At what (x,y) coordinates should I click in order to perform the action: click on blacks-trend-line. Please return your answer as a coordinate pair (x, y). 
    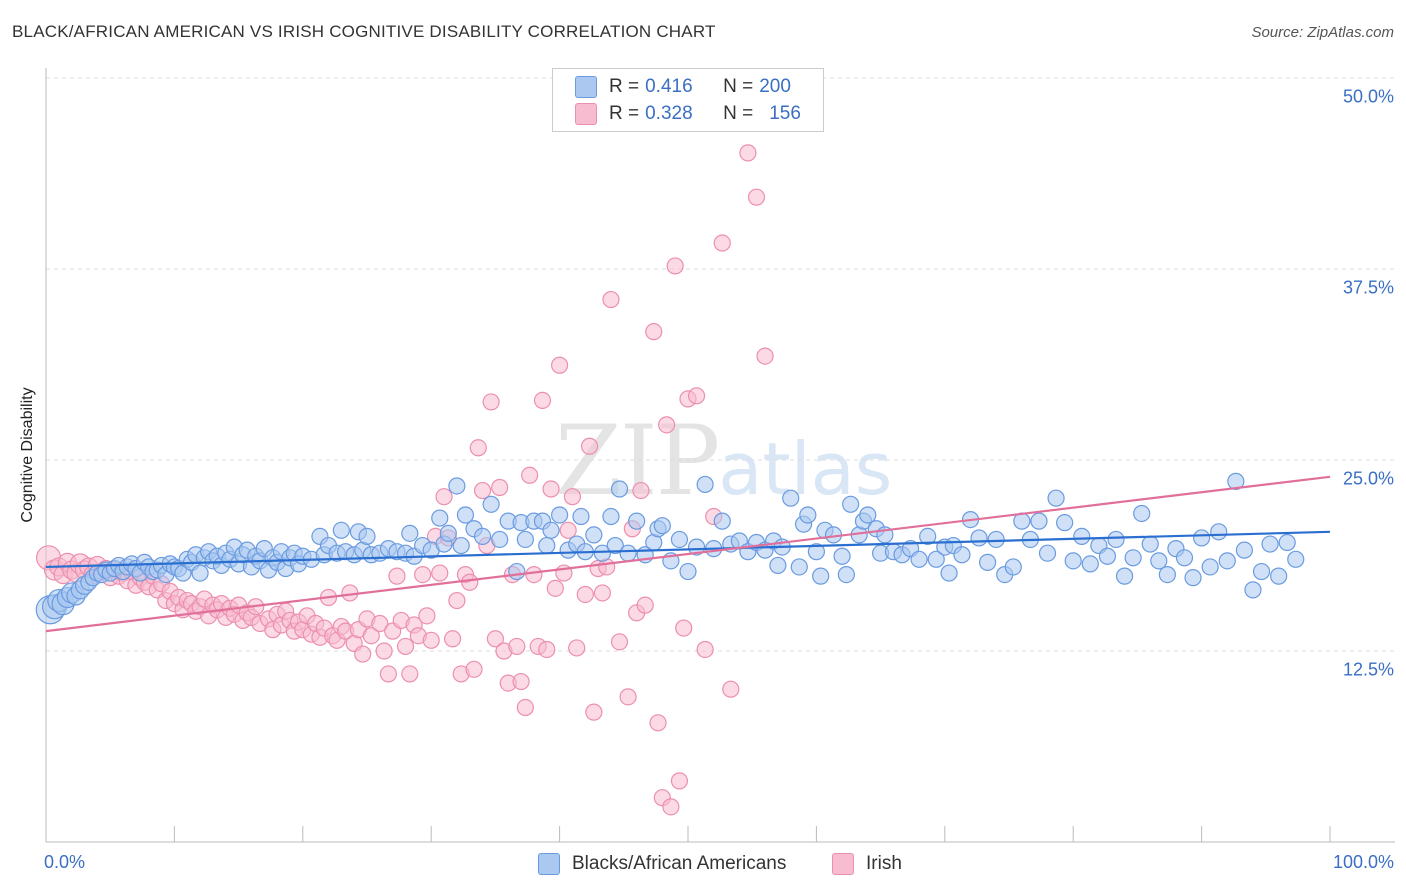
    Looking at the image, I should click on (688, 549).